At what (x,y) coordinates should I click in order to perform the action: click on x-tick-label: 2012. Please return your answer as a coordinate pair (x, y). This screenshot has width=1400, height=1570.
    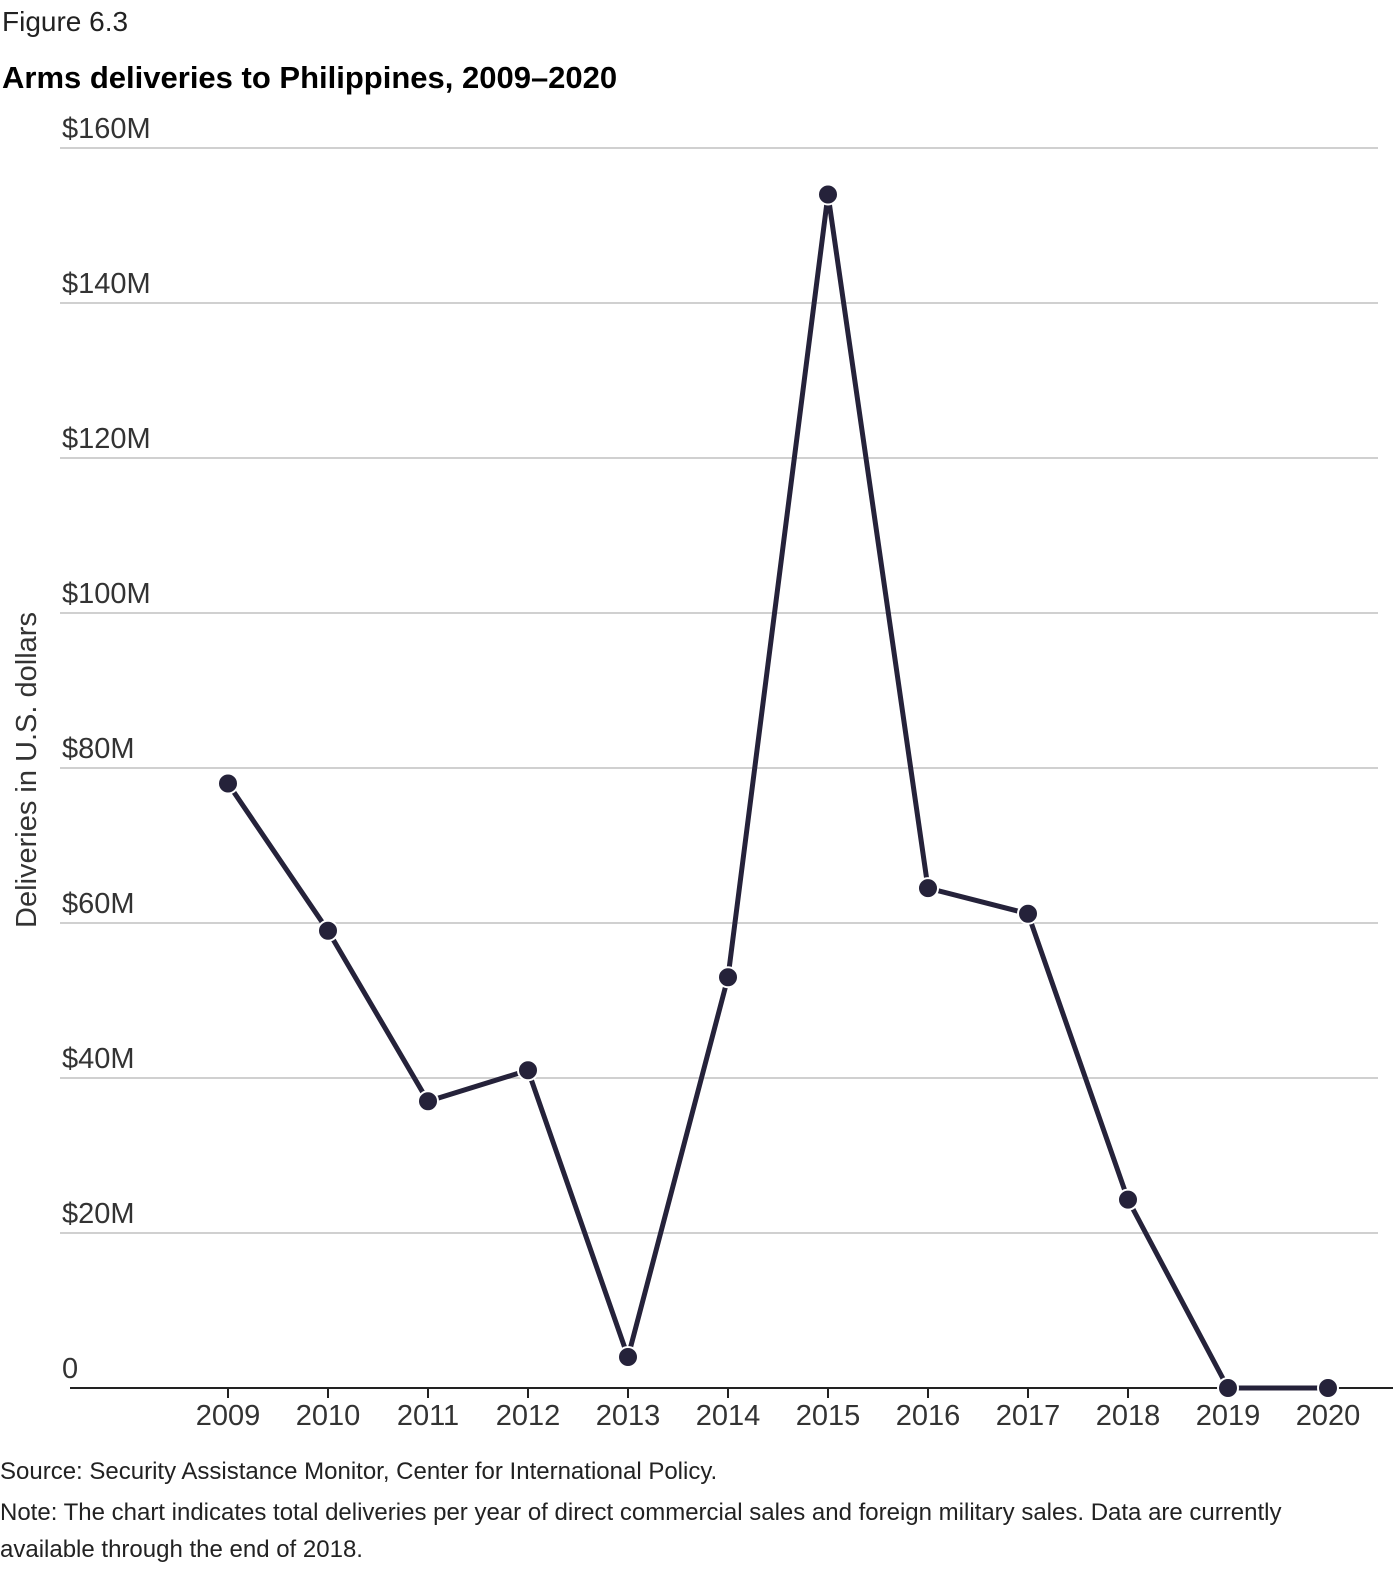
    Looking at the image, I should click on (528, 1416).